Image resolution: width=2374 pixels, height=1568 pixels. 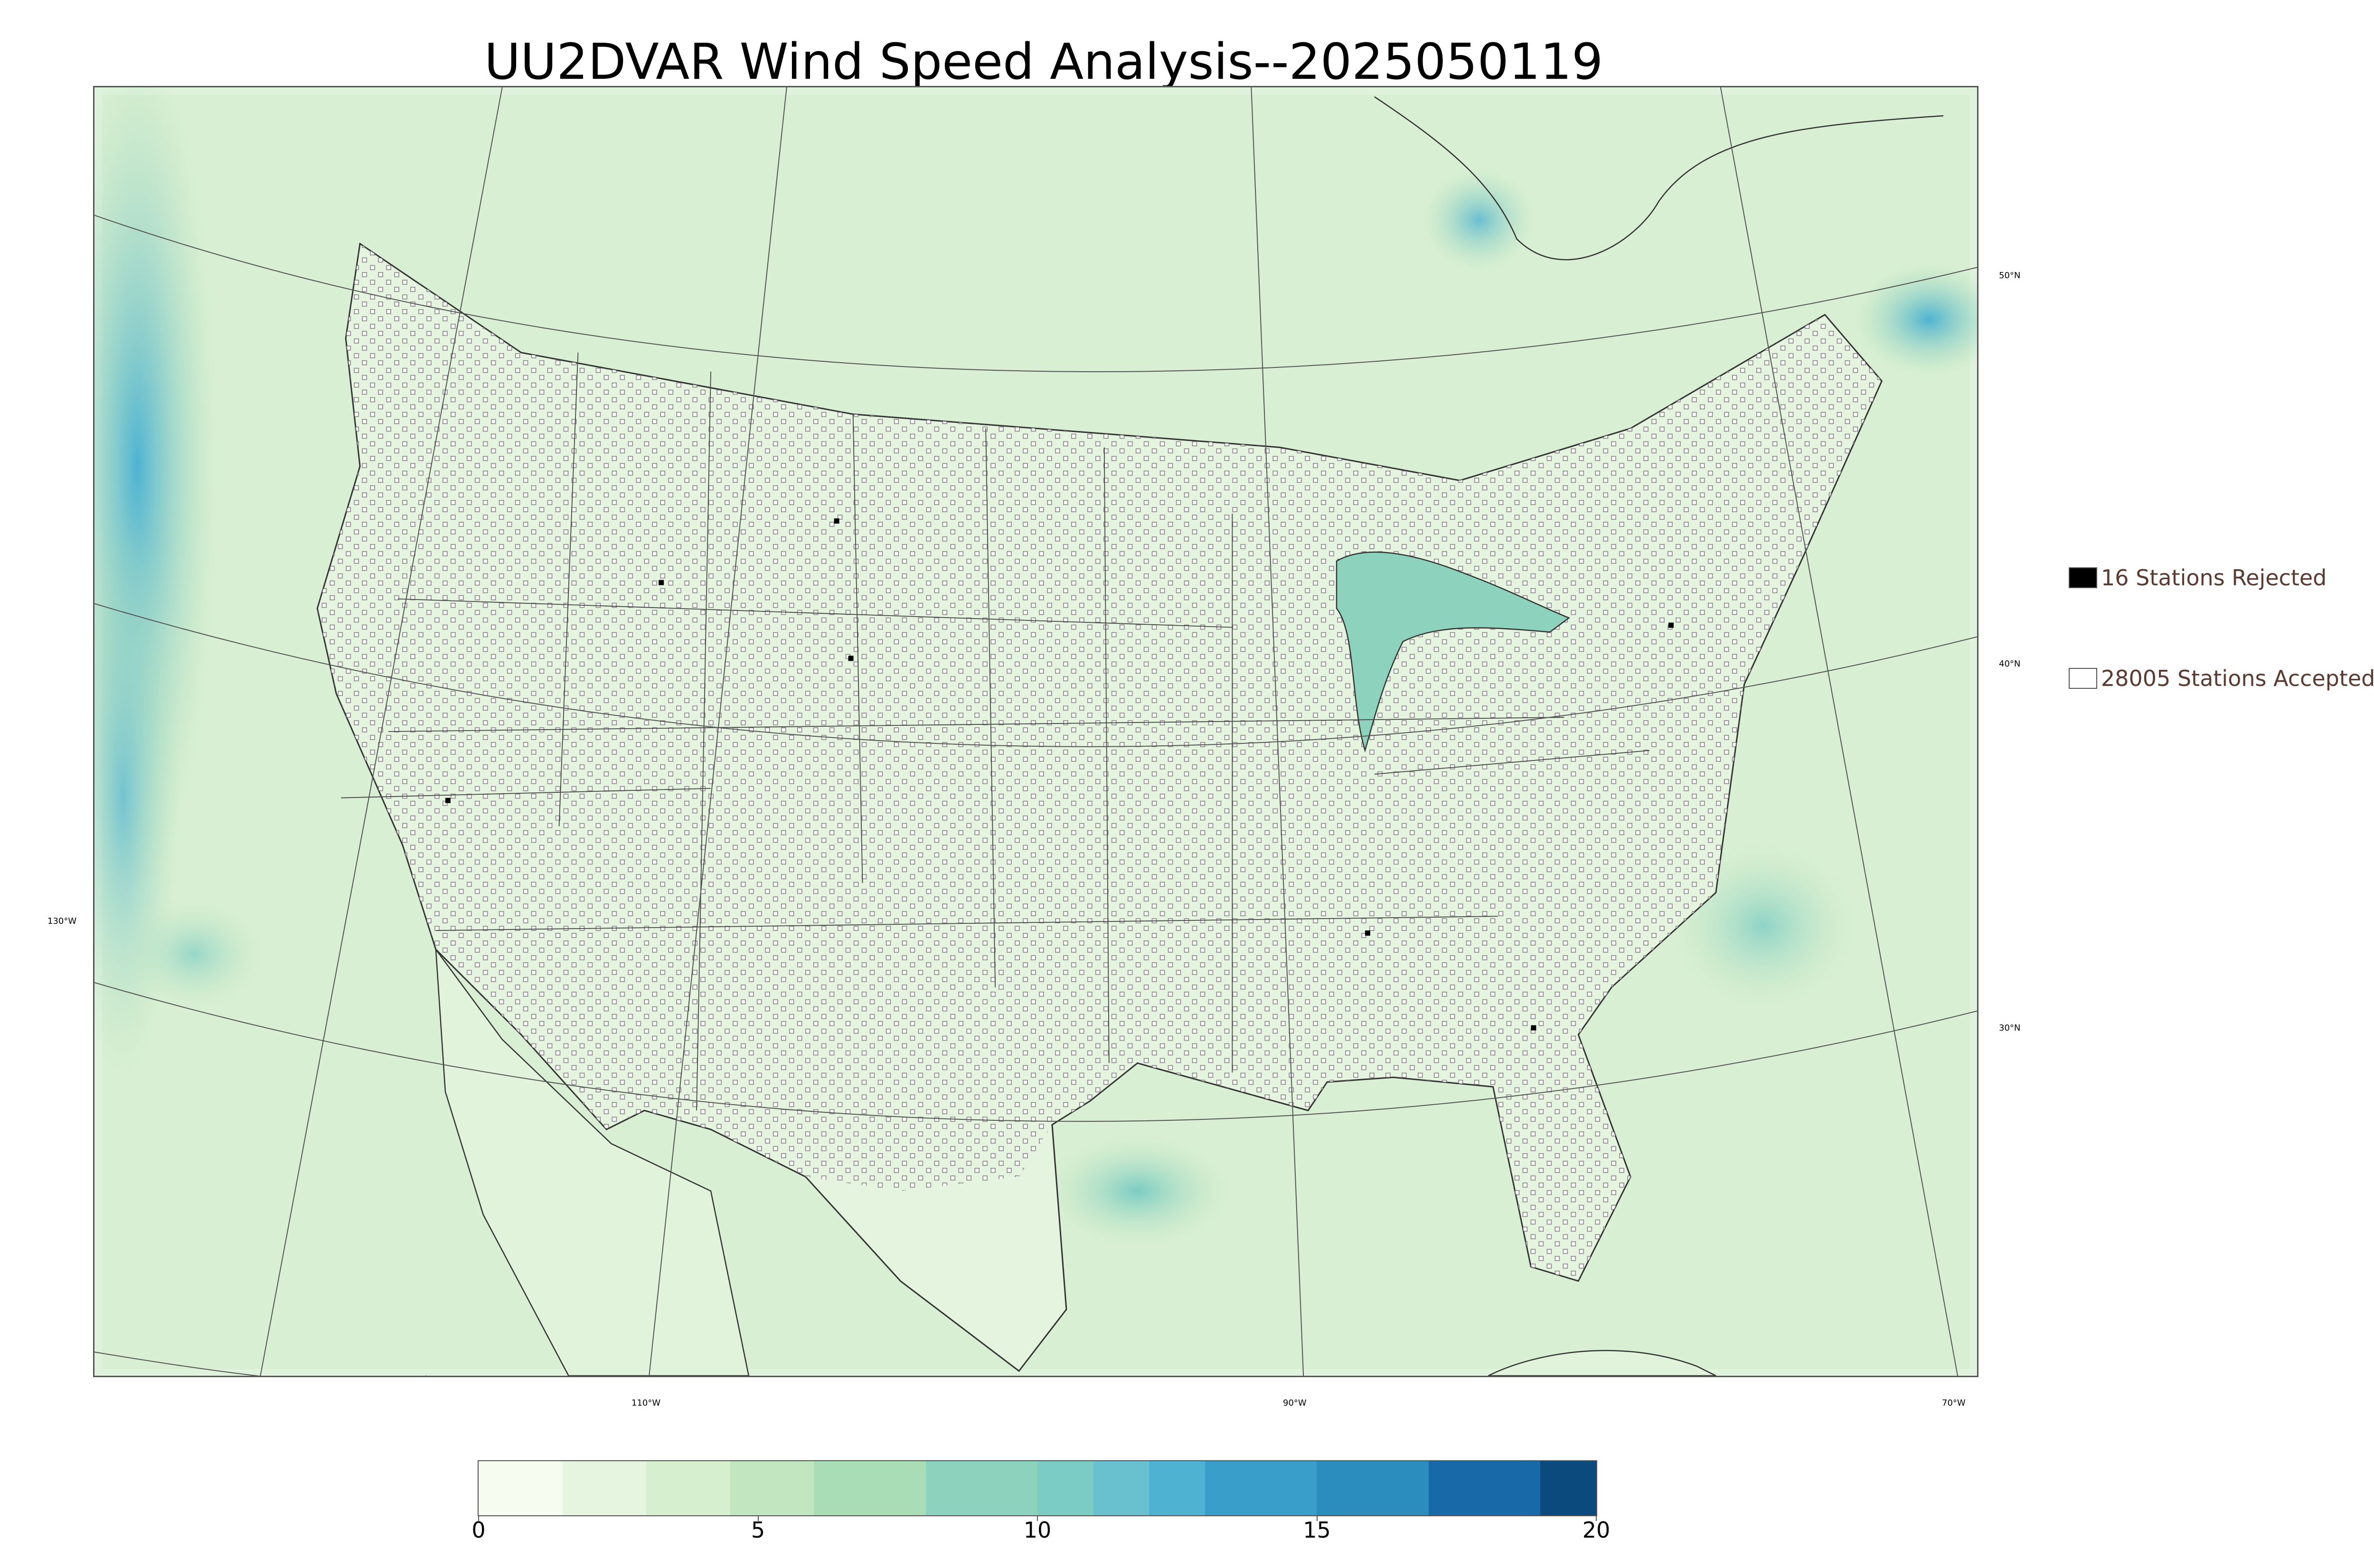 What do you see at coordinates (1596, 1530) in the screenshot?
I see `colorbar-tick-label: 20` at bounding box center [1596, 1530].